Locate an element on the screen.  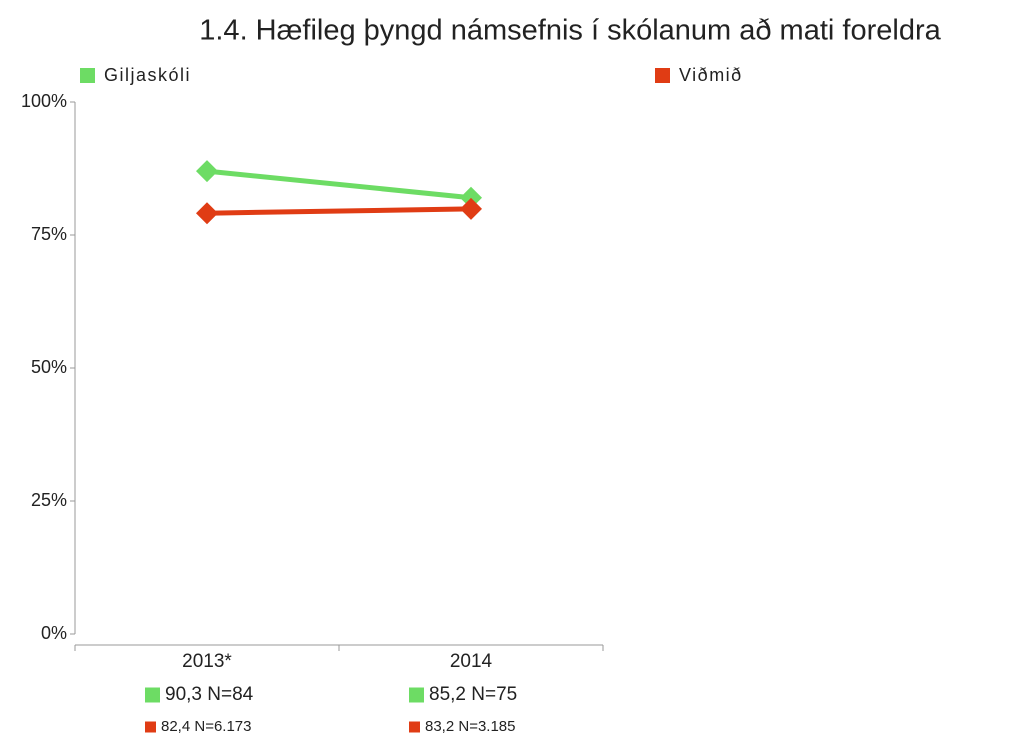
x-tick-label: 2014 is located at coordinates (471, 661).